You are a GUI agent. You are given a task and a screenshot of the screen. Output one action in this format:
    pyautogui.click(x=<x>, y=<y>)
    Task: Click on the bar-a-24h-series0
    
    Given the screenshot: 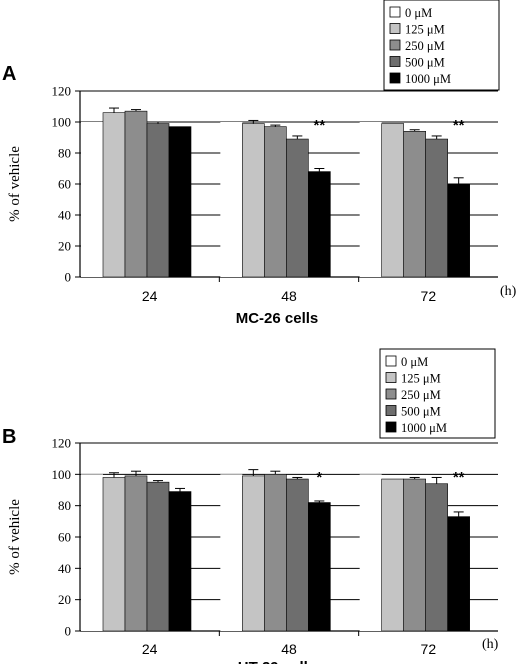 What is the action you would take?
    pyautogui.click(x=92, y=199)
    